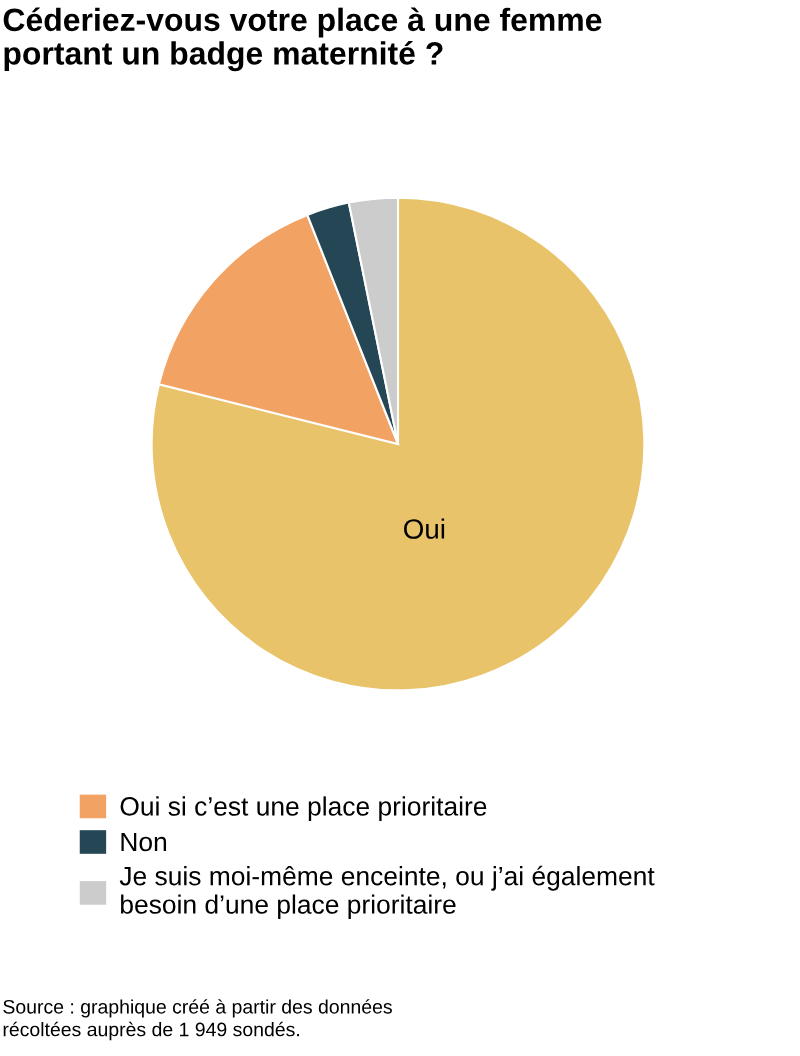  Describe the element at coordinates (144, 842) in the screenshot. I see `legend-label: Non` at that location.